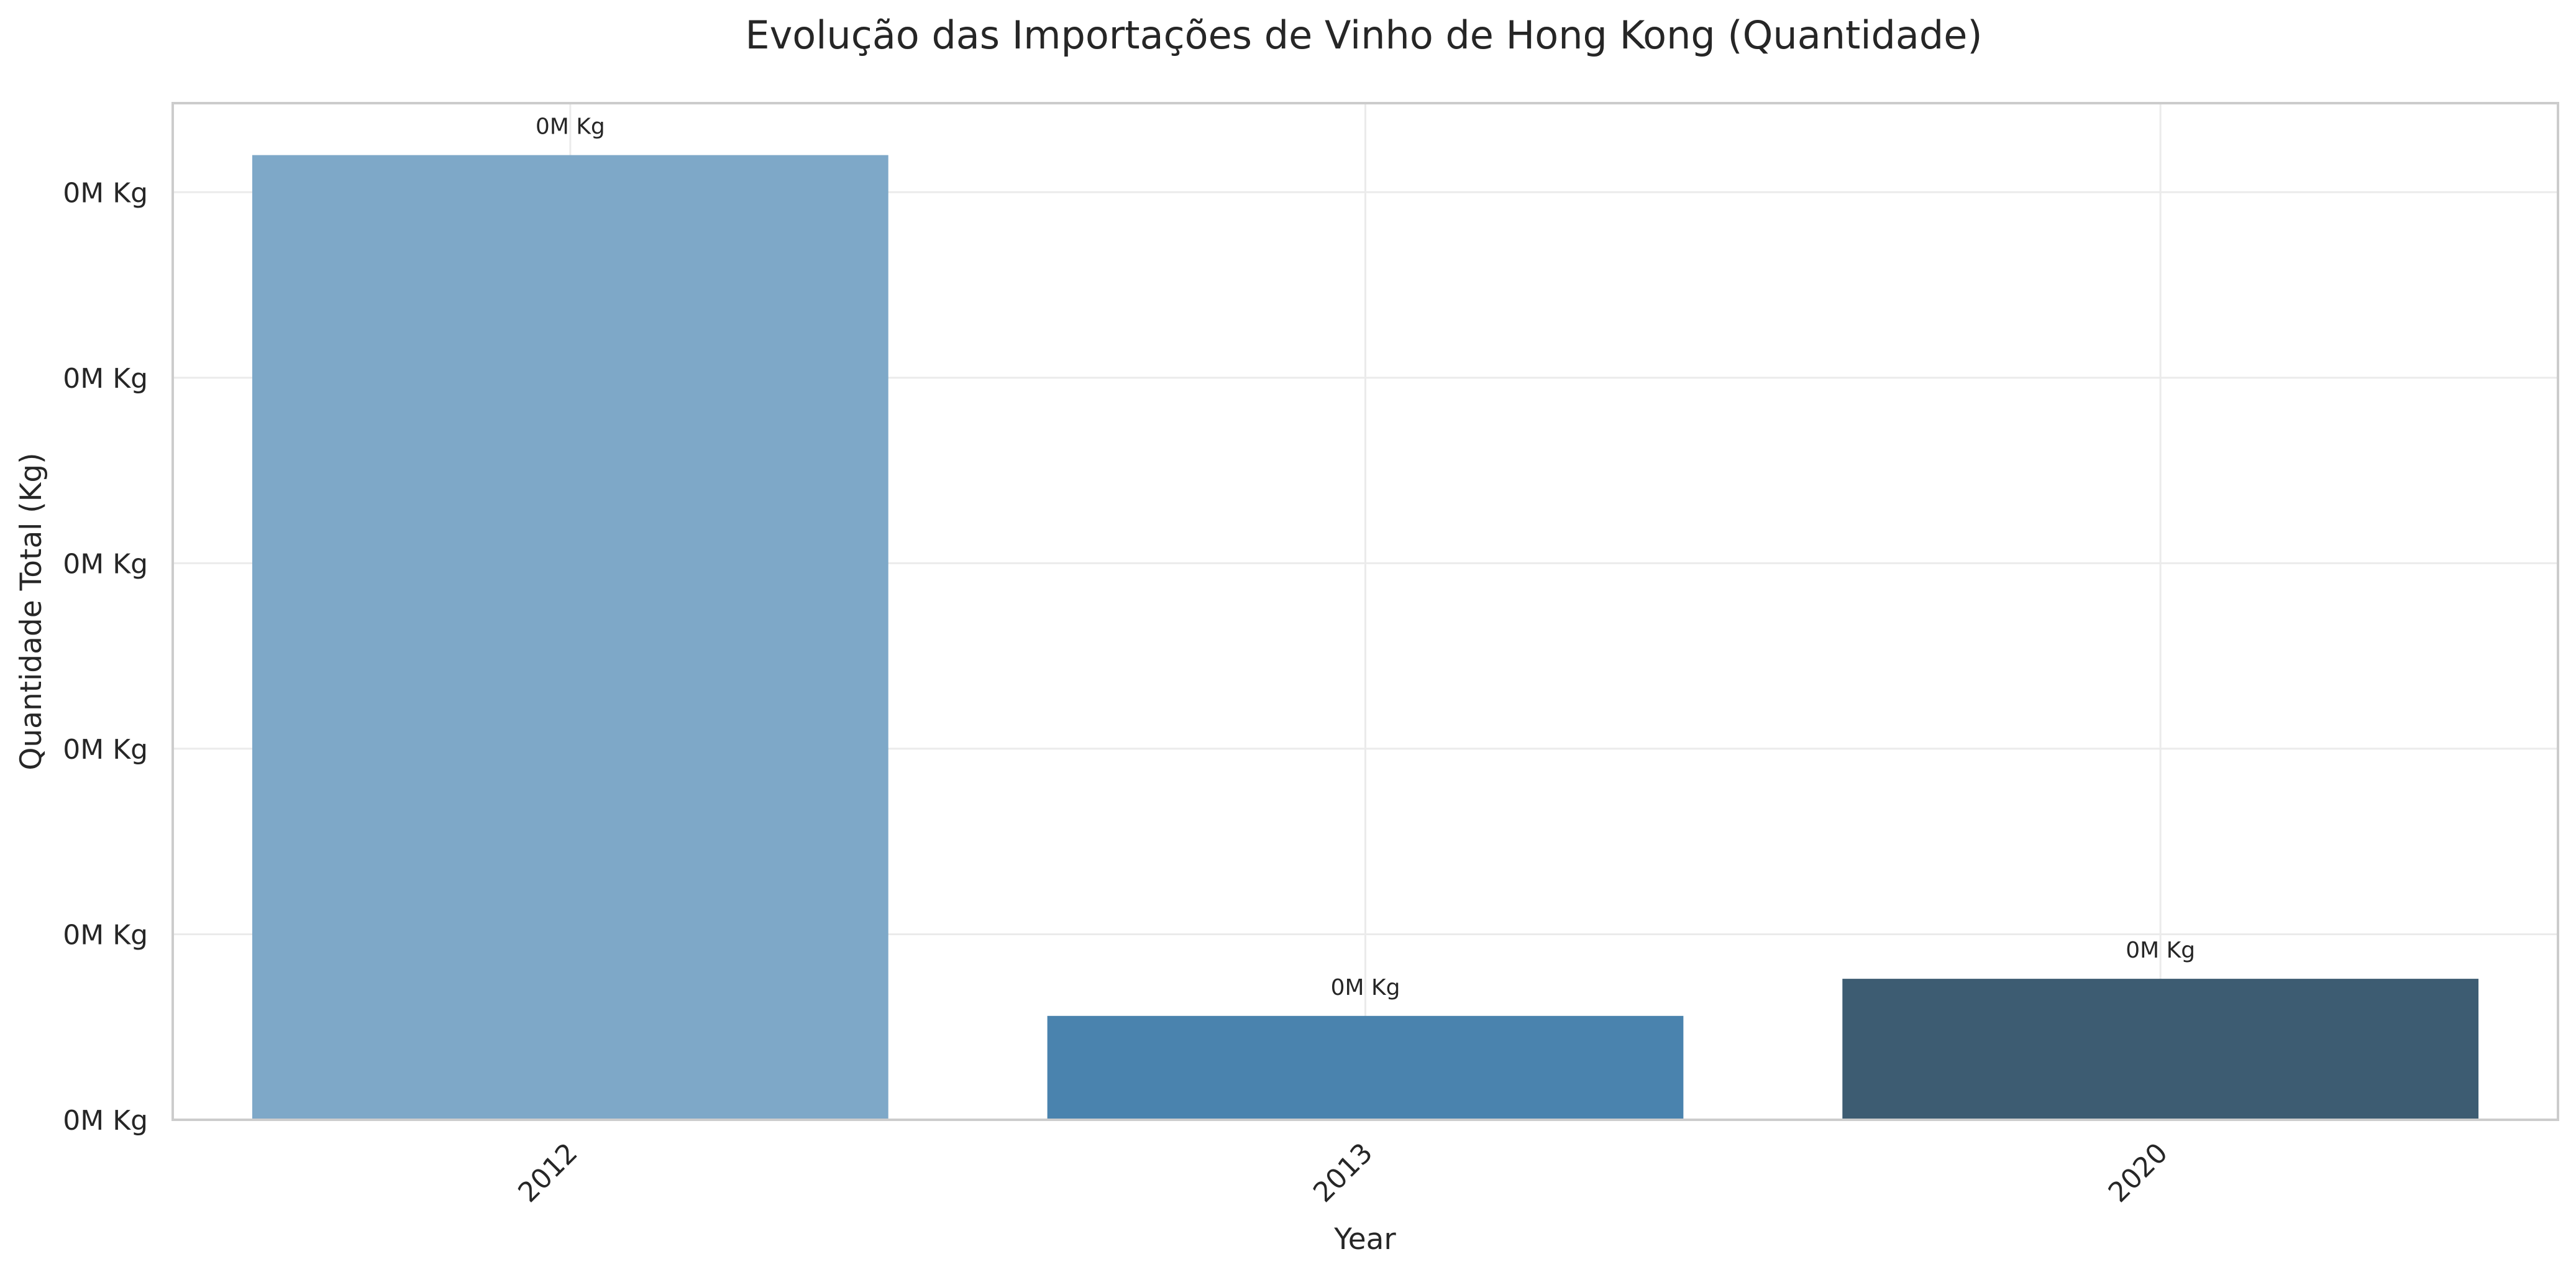  I want to click on y-tick-layer: 0M Kg 0M Kg 0M Kg 0M Kg 0M Kg 0M Kg, so click(105, 657).